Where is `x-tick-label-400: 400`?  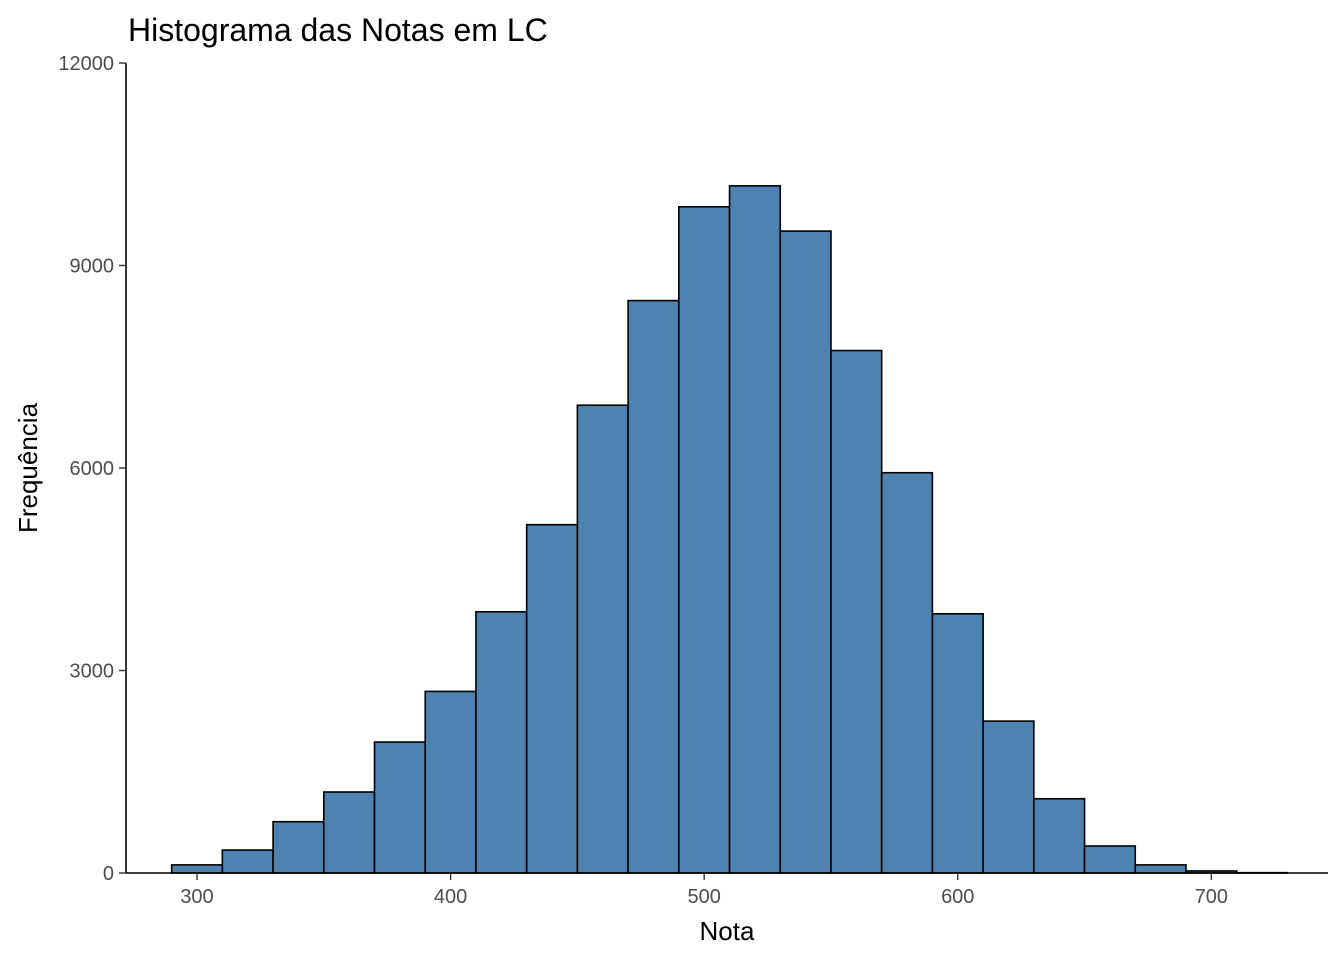
x-tick-label-400: 400 is located at coordinates (450, 897).